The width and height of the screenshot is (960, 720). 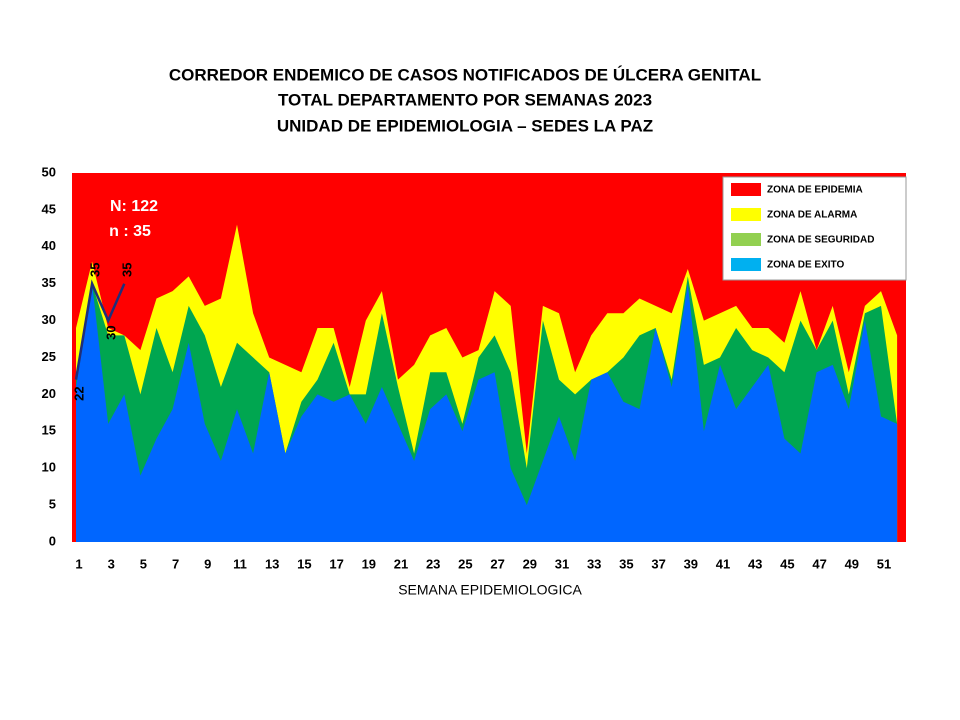 What do you see at coordinates (815, 190) in the screenshot?
I see `legend-label: ZONA DE EPIDEMIA` at bounding box center [815, 190].